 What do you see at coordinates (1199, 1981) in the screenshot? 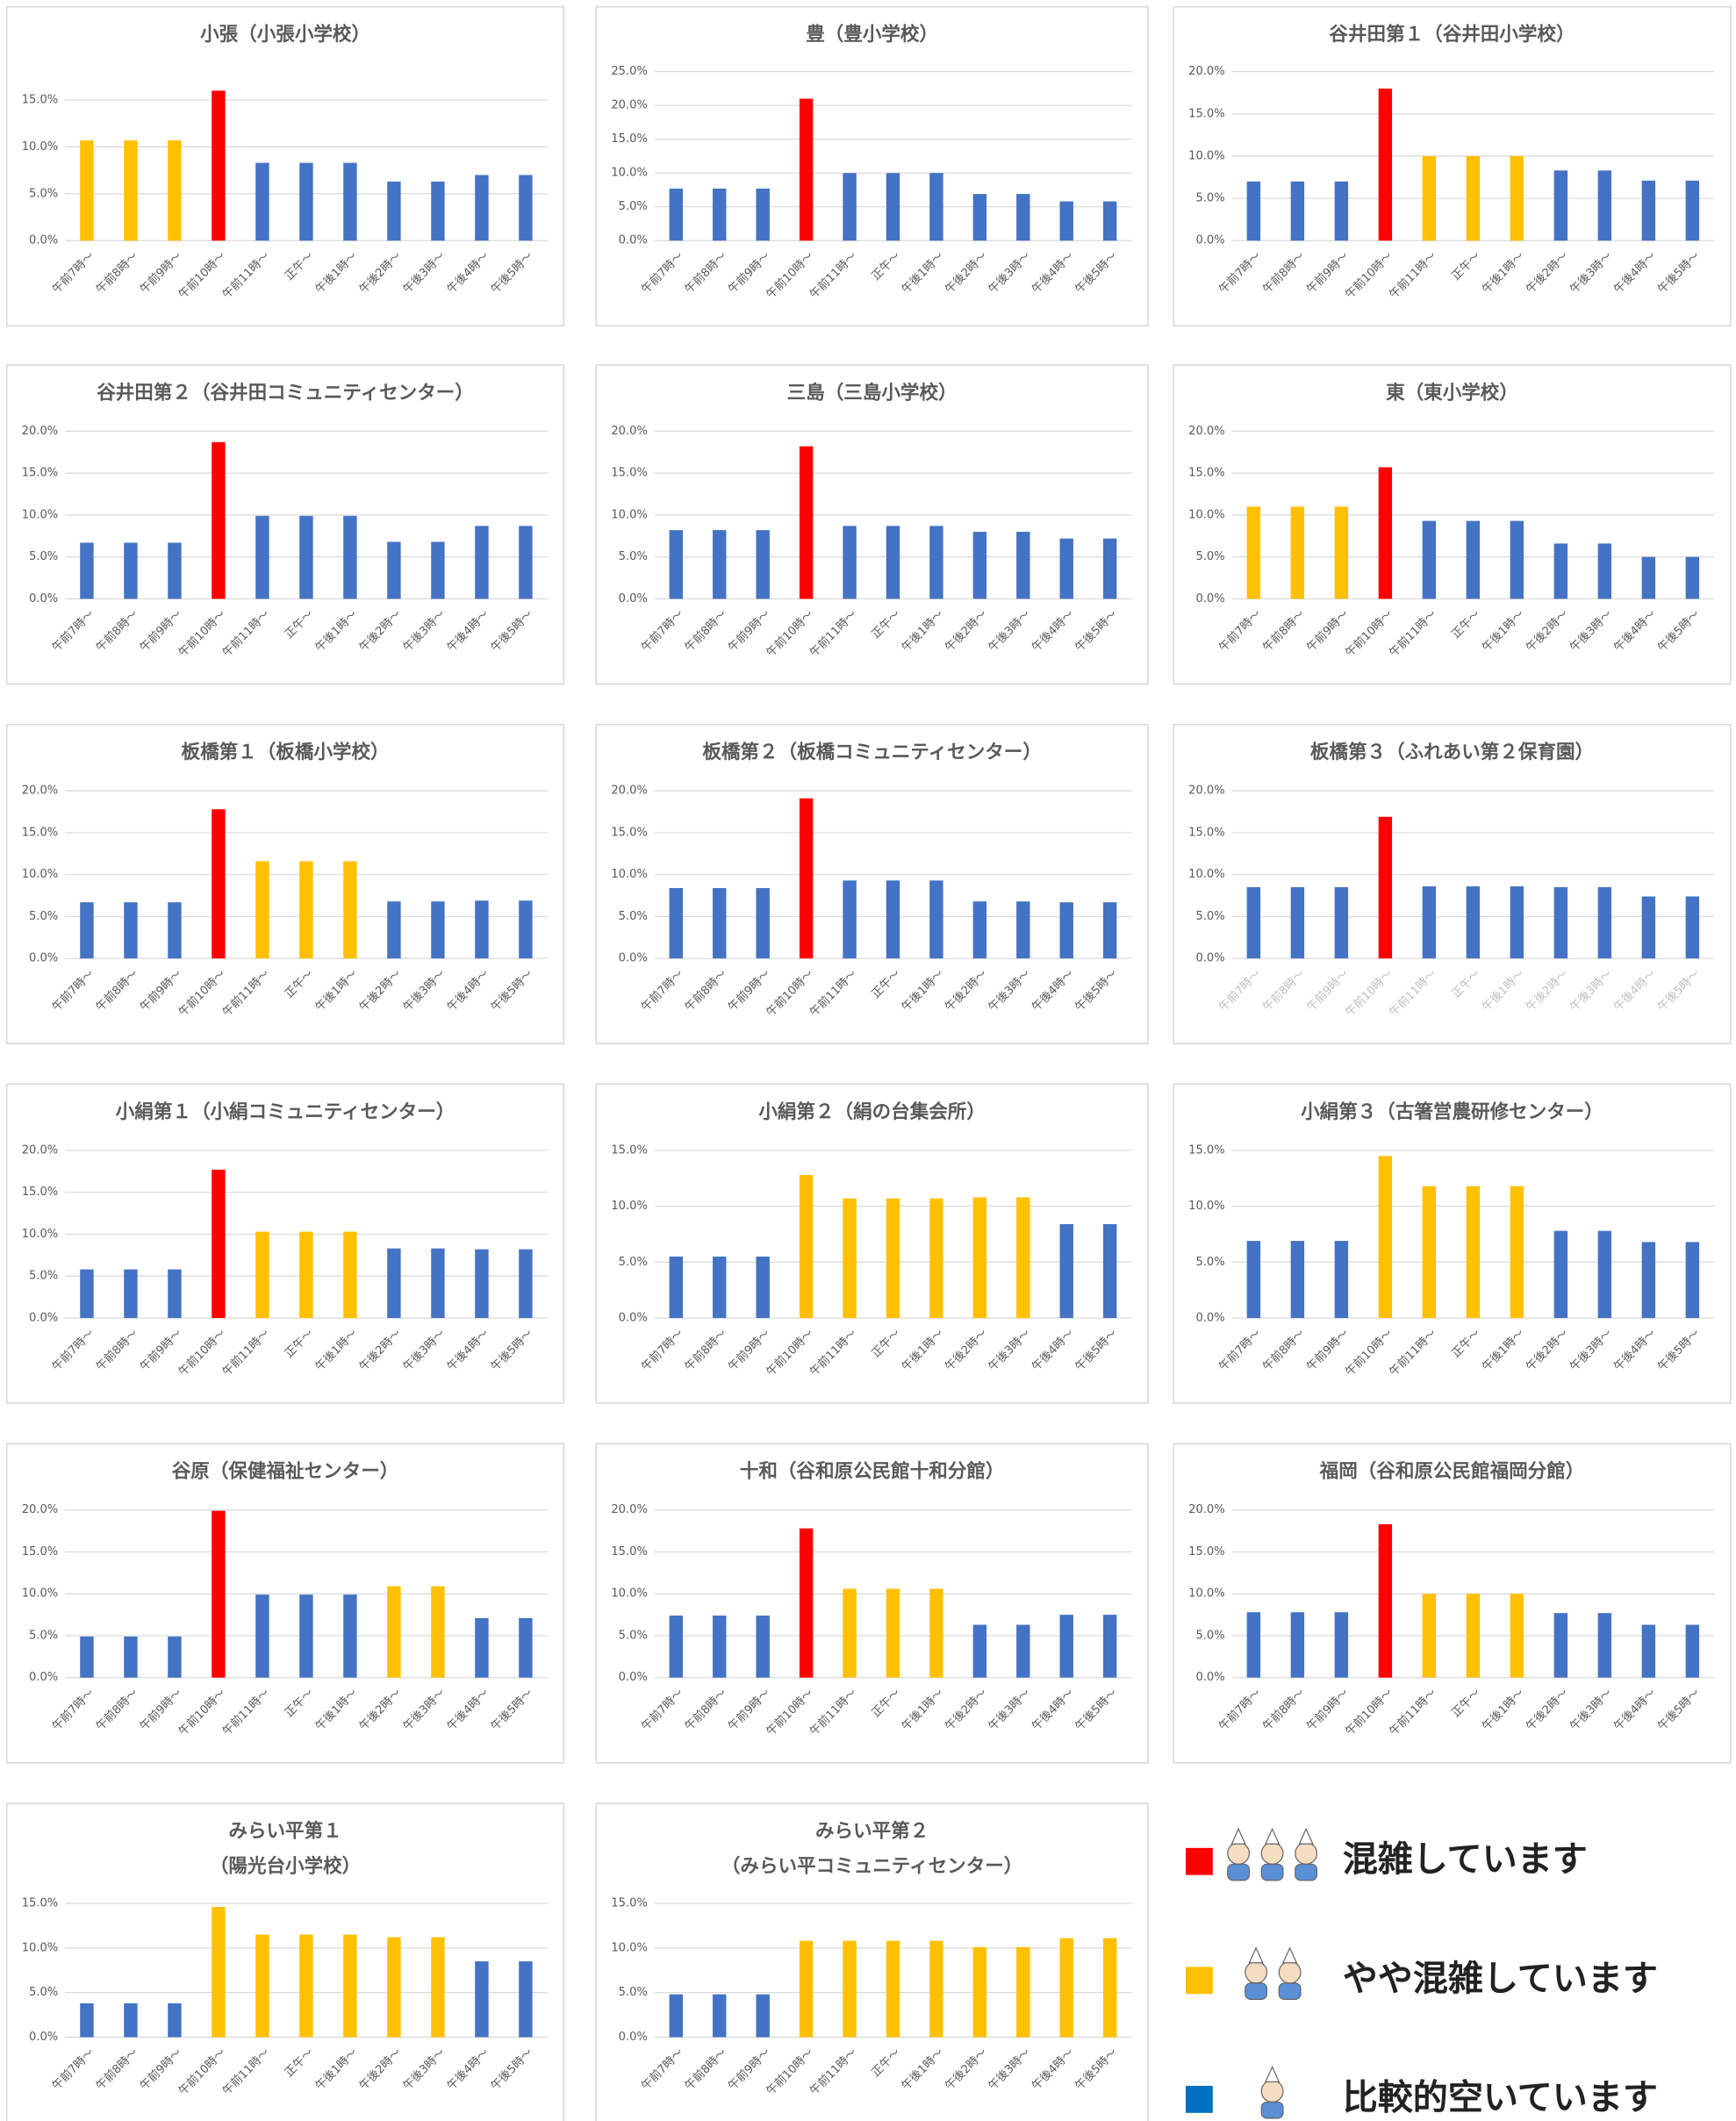
I see `legend-swatch` at bounding box center [1199, 1981].